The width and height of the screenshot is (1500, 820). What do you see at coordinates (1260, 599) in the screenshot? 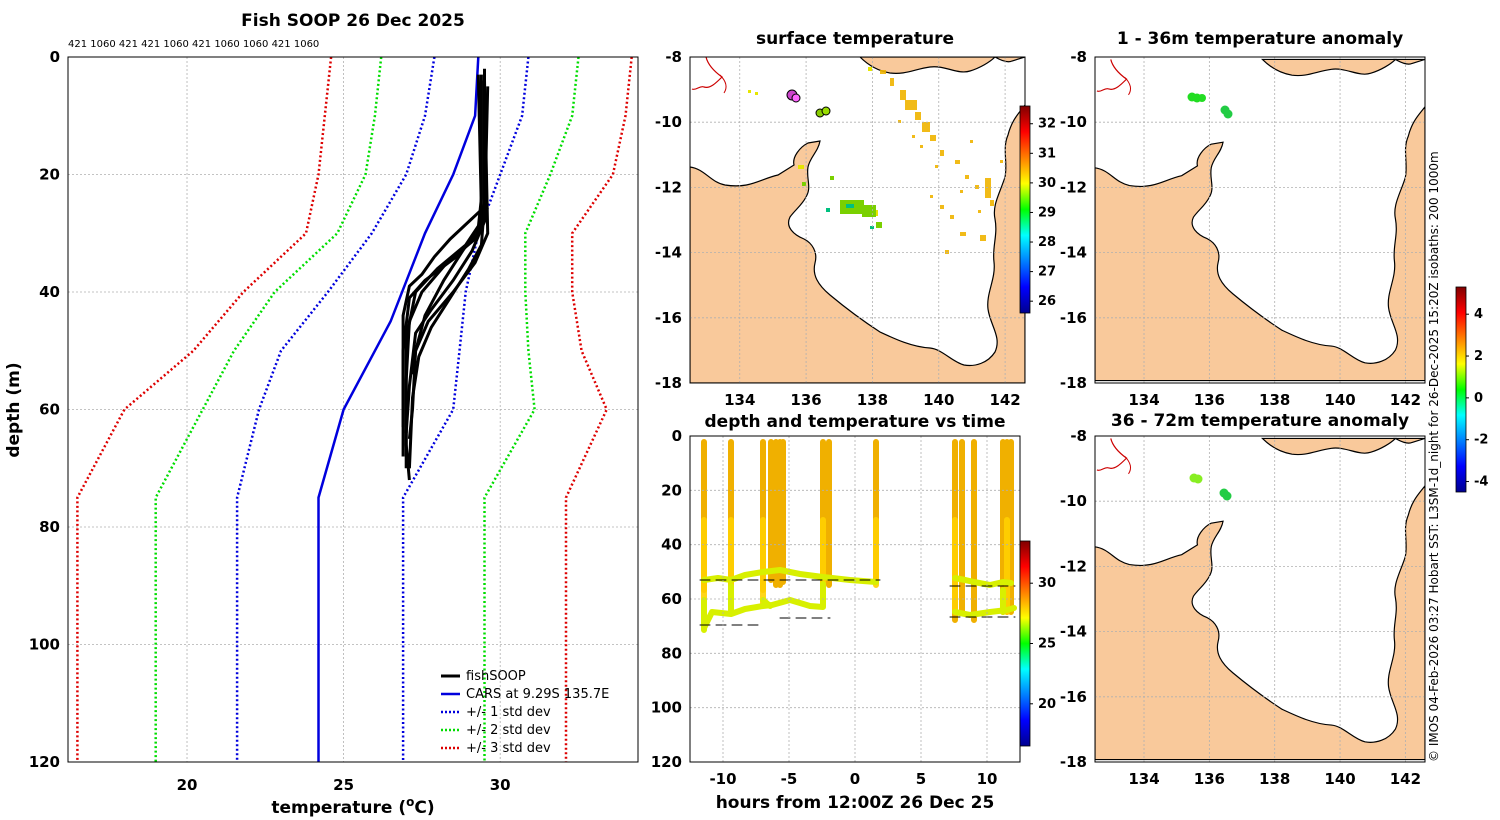
I see `anomaly-deep-basemap` at bounding box center [1260, 599].